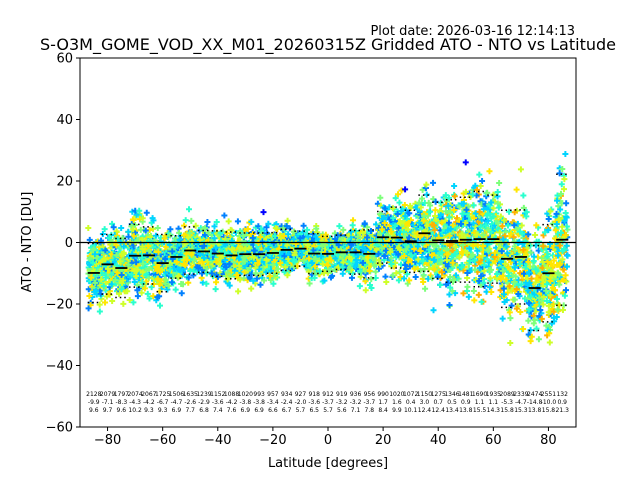  What do you see at coordinates (507, 402) in the screenshot?
I see `bin-mean-label: -5.3` at bounding box center [507, 402].